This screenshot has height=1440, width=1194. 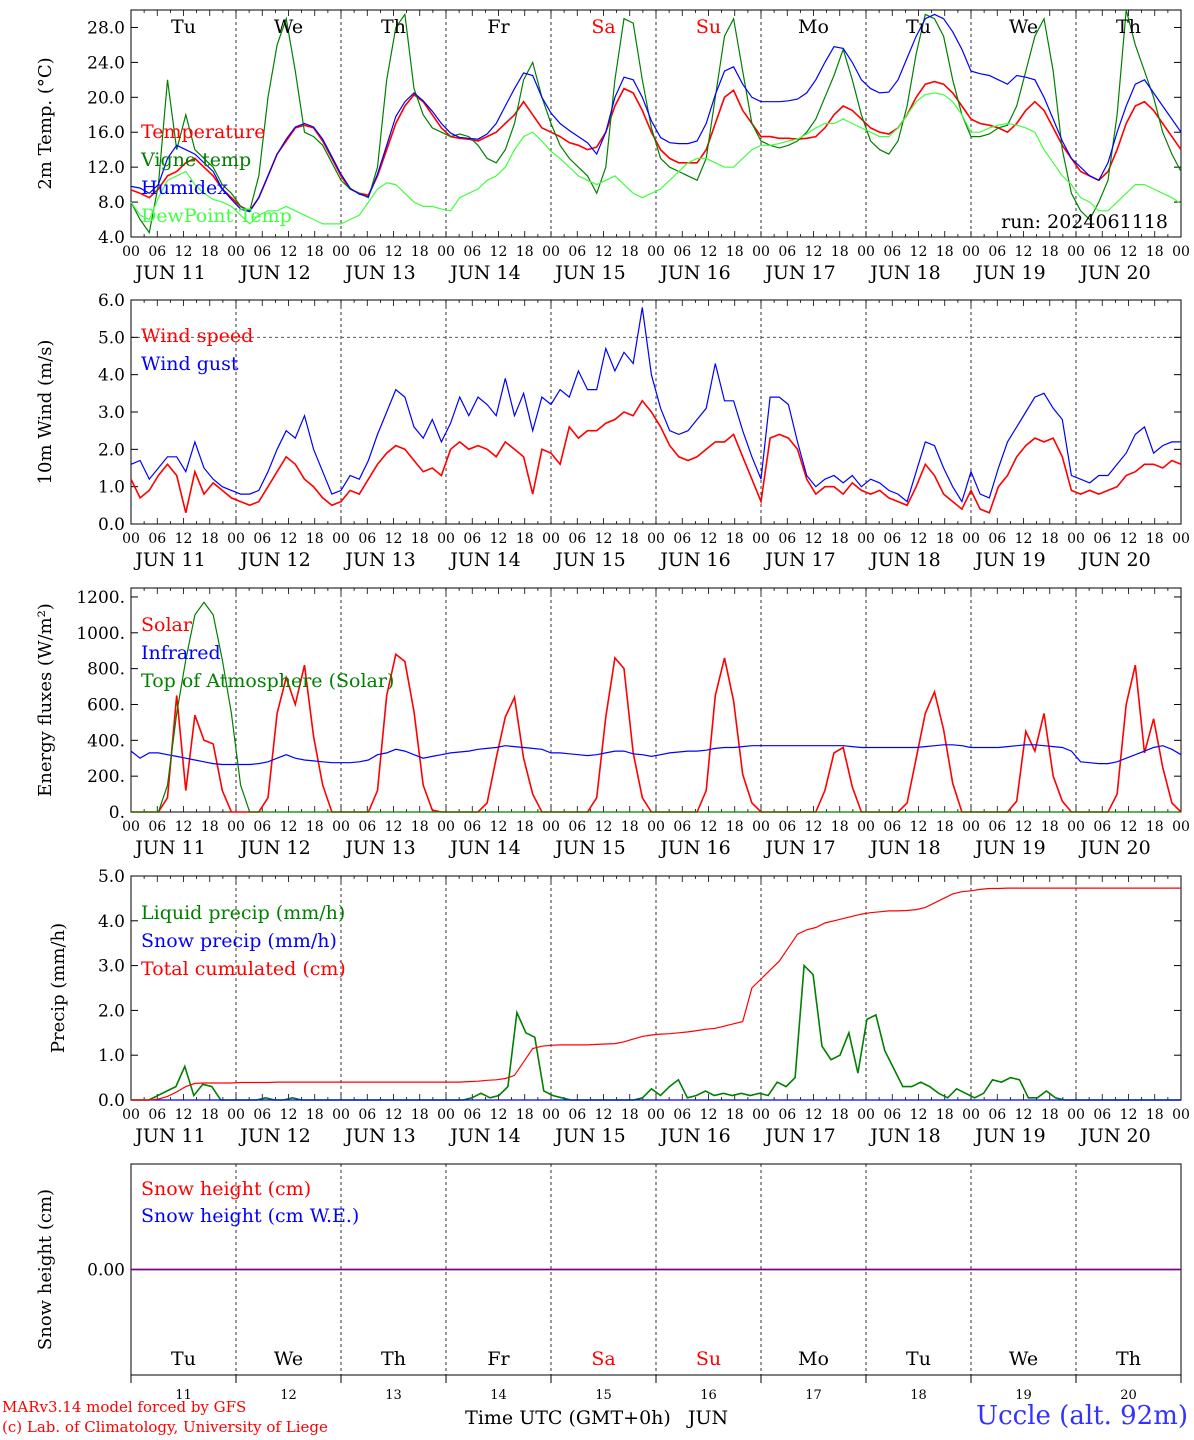 I want to click on y-axis-label: 2m Temp. (°C), so click(x=45, y=123).